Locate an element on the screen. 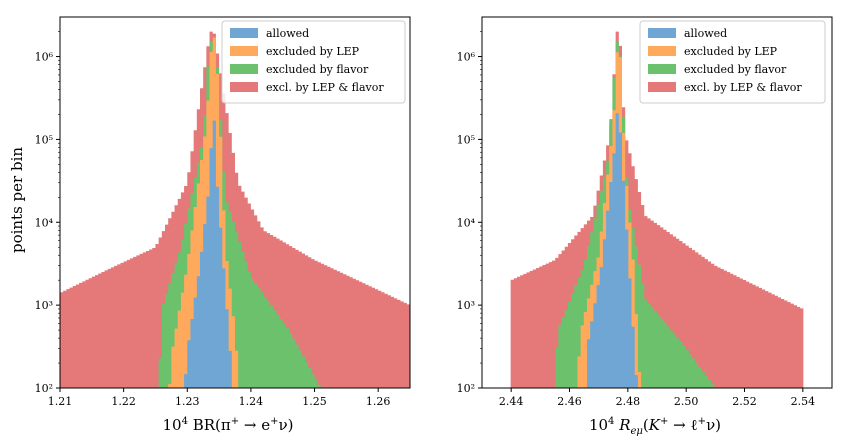 Image resolution: width=843 pixels, height=447 pixels. x-tick-label: 1.24 is located at coordinates (251, 401).